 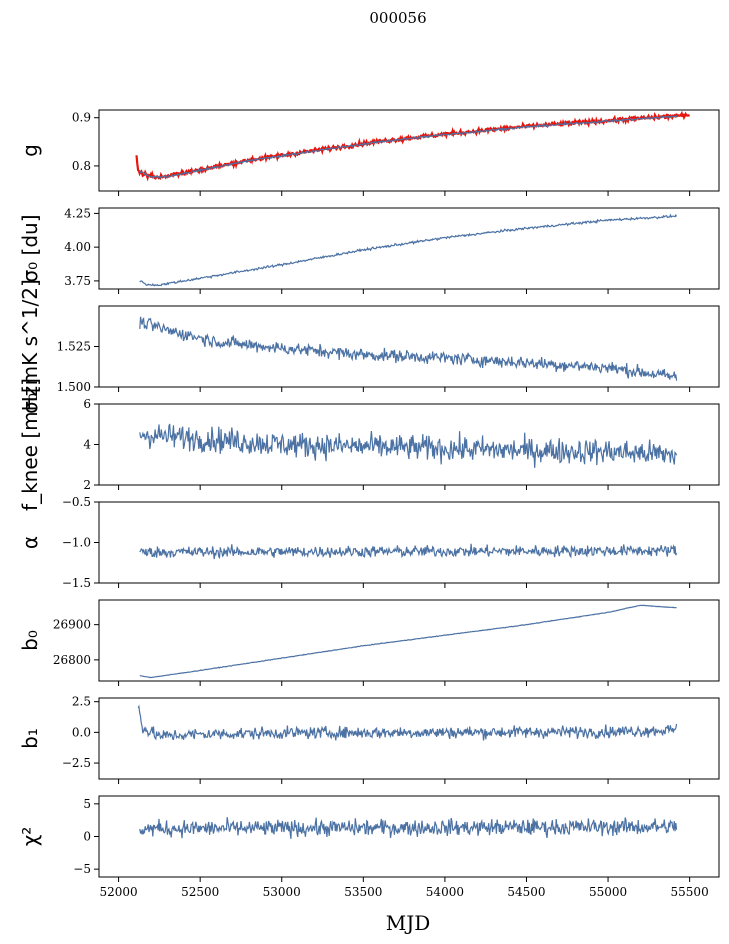 What do you see at coordinates (397, 18) in the screenshot?
I see `figure-title: 000056` at bounding box center [397, 18].